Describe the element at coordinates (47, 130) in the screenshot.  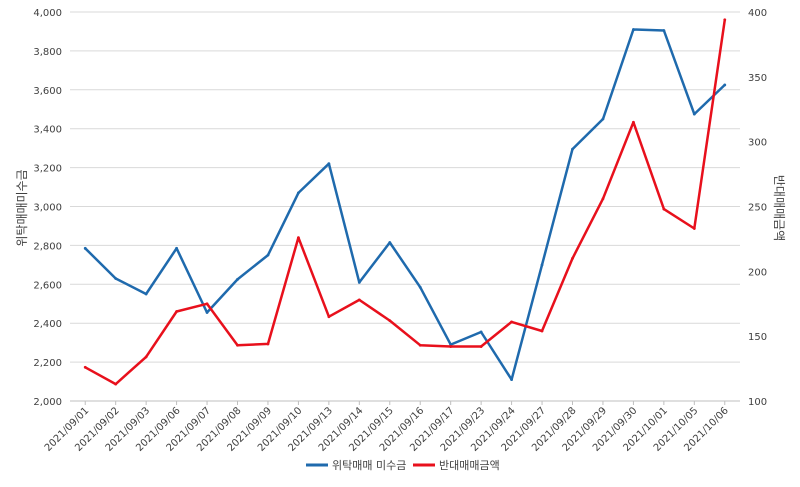
I see `left-tick-label: 3,400` at that location.